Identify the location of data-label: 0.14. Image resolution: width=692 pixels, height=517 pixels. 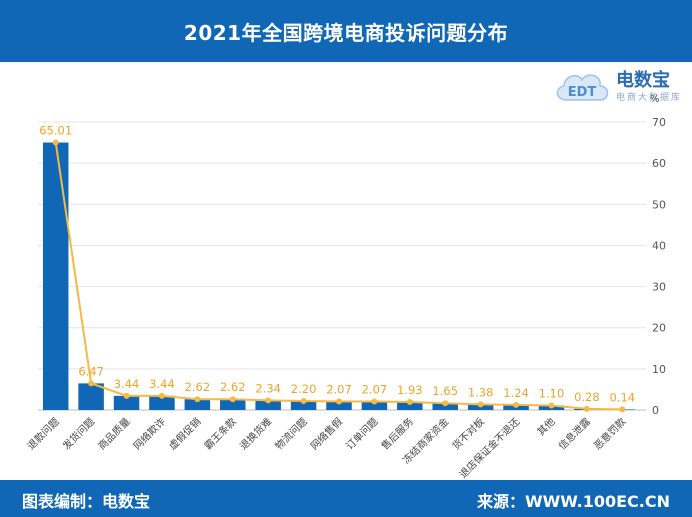
(622, 397).